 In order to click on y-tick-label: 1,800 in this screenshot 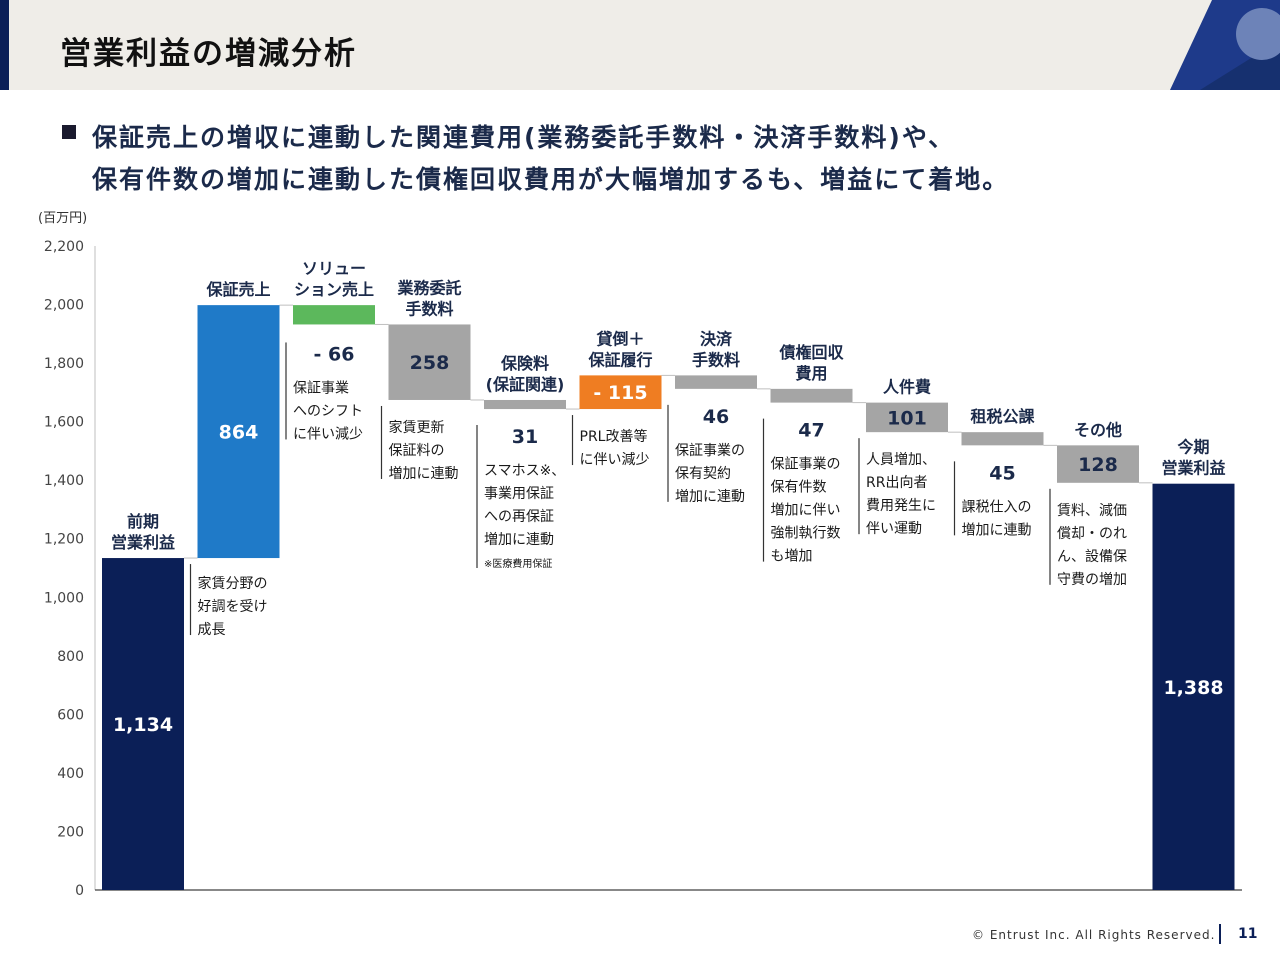, I will do `click(64, 364)`.